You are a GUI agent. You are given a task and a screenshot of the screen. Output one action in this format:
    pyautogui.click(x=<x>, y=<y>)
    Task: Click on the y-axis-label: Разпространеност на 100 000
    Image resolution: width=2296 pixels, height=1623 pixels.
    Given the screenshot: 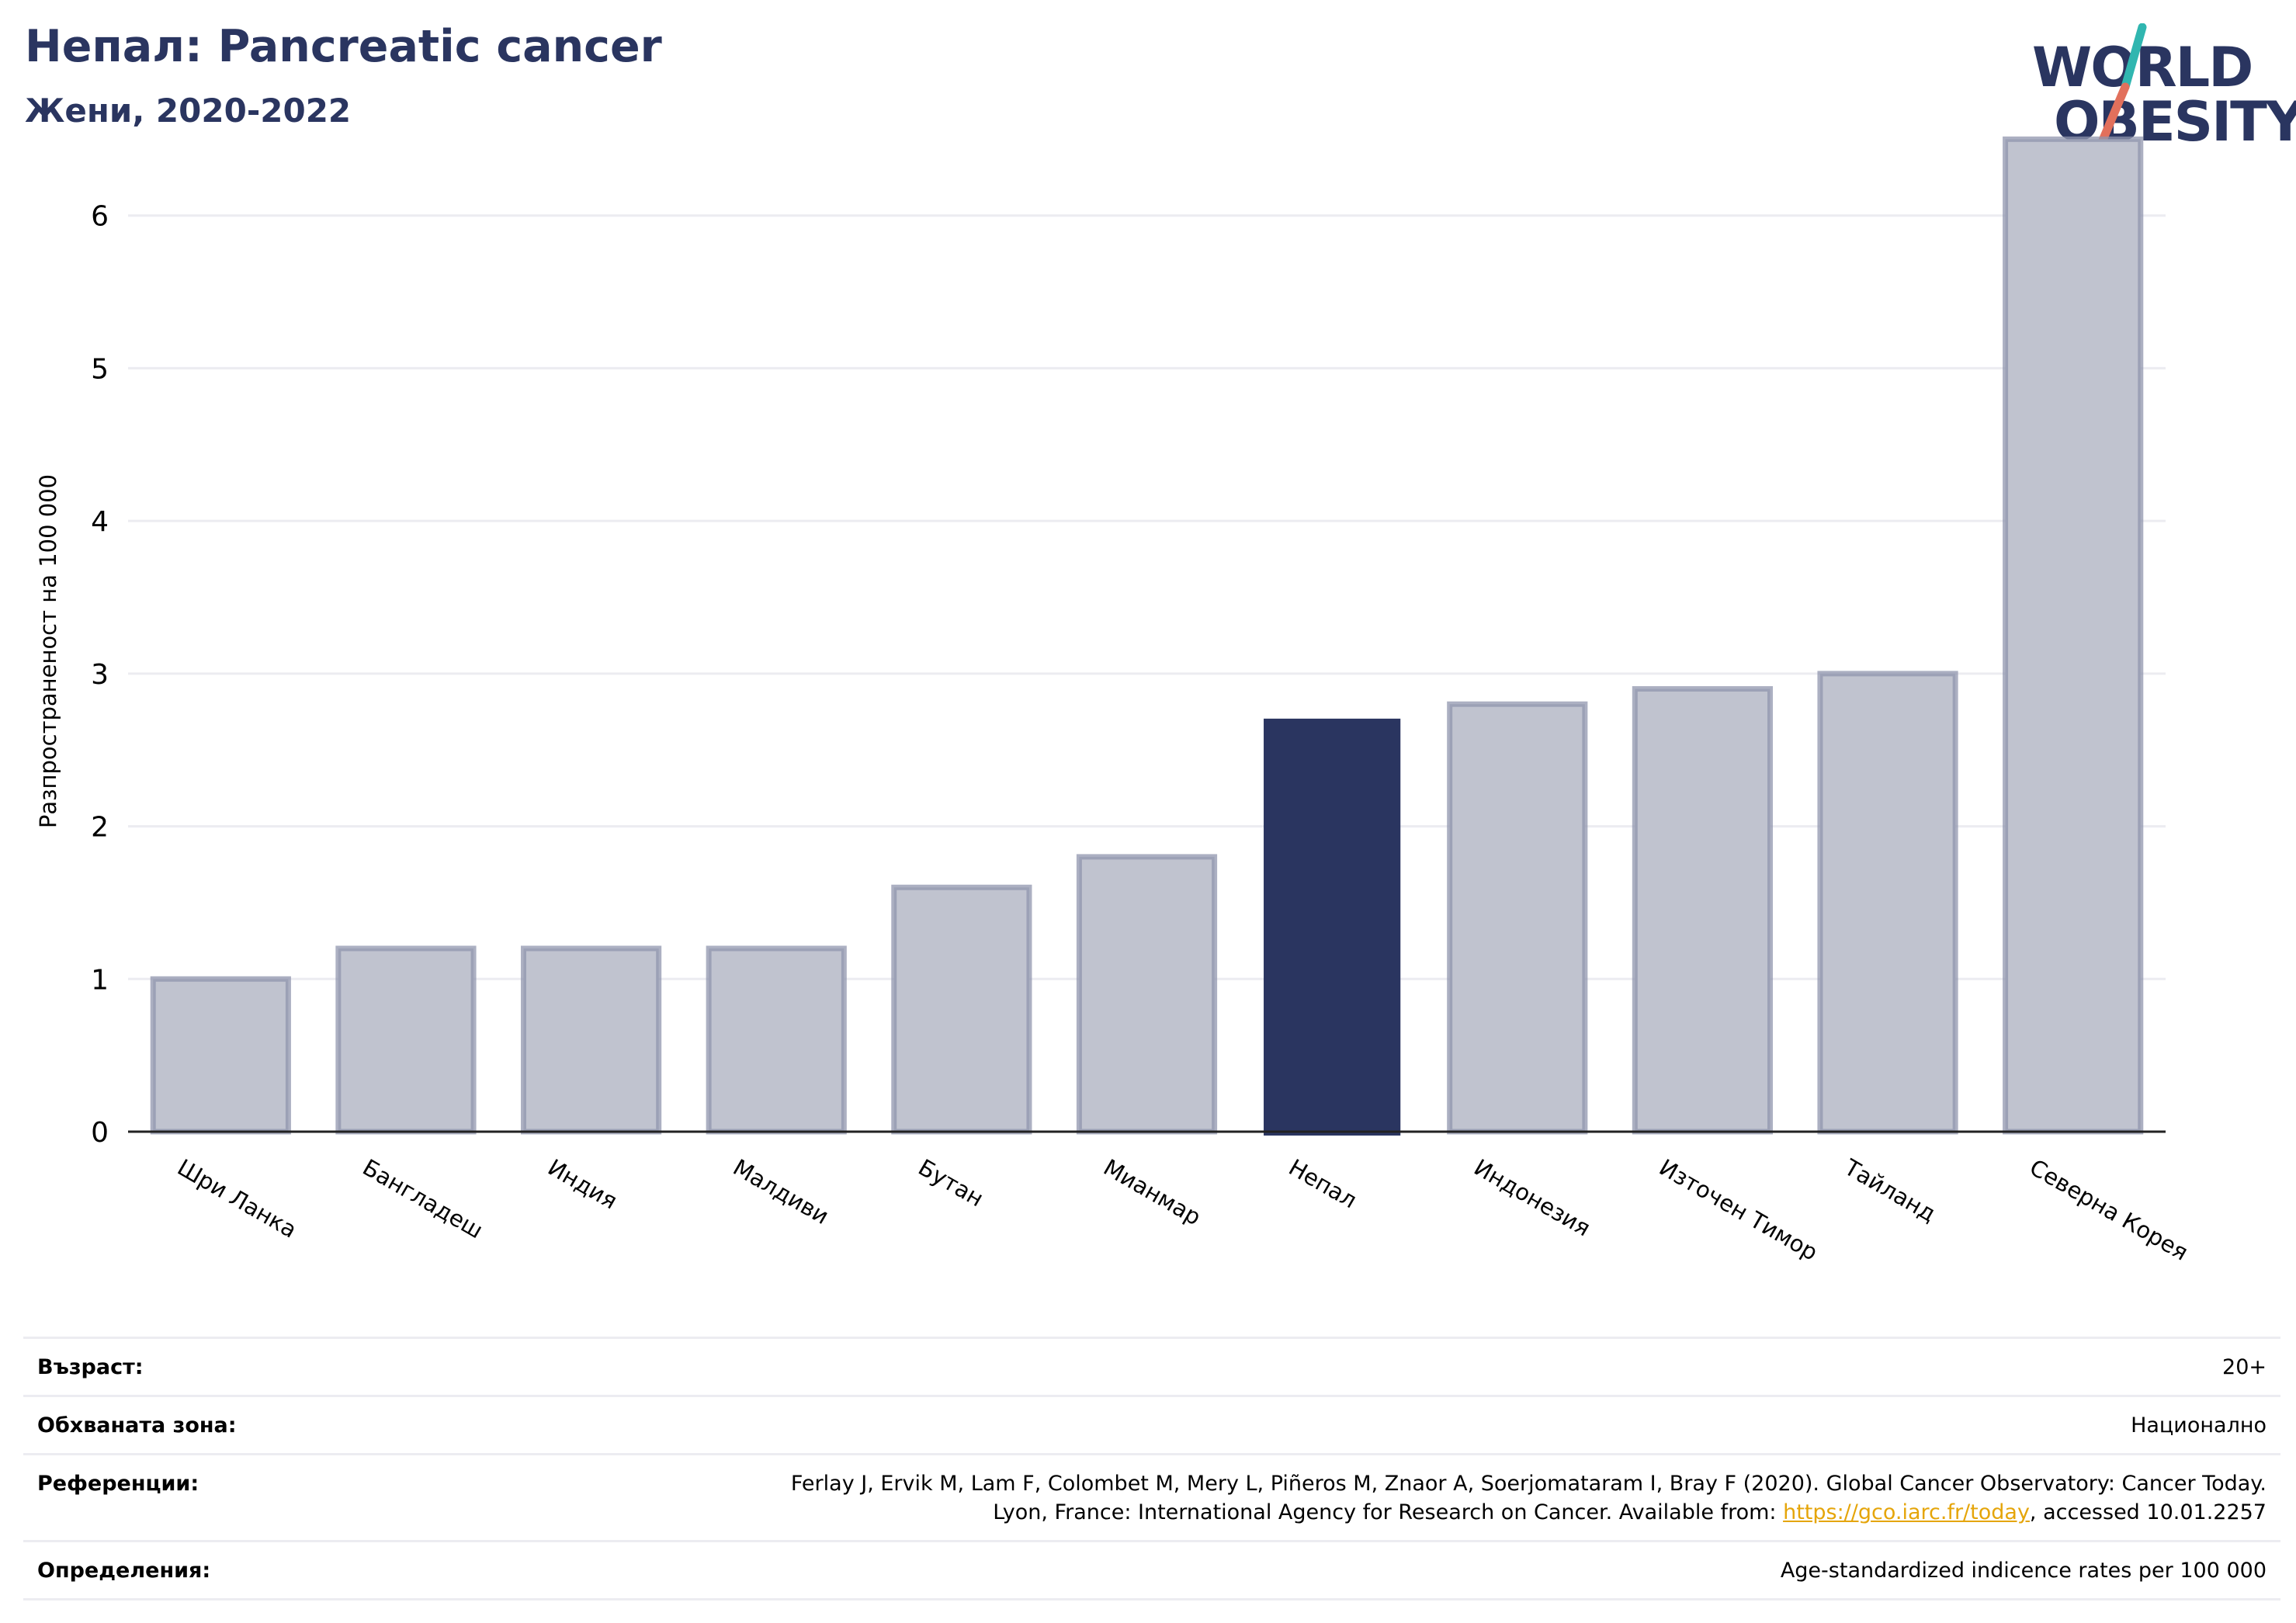 What is the action you would take?
    pyautogui.click(x=48, y=651)
    